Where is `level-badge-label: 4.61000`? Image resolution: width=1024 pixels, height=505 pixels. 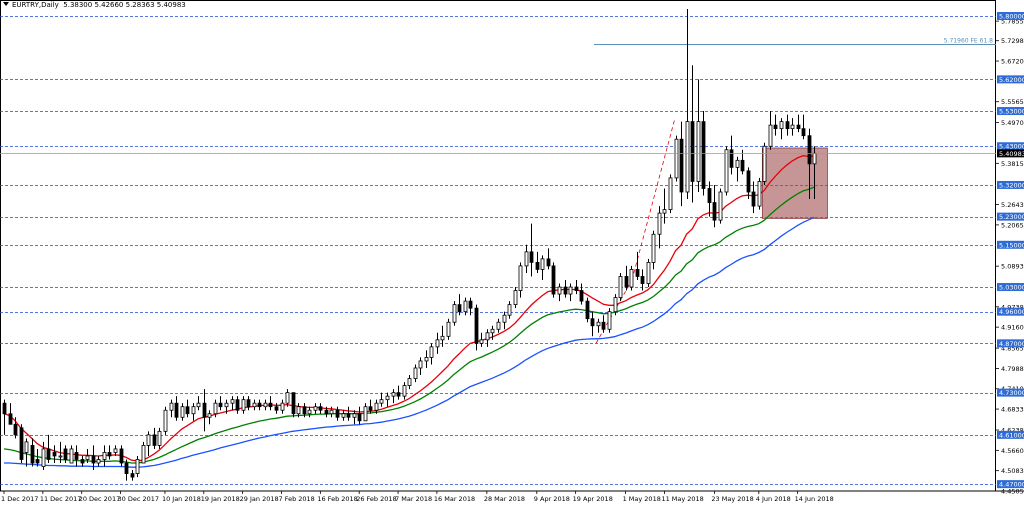
level-badge-label: 4.61000 is located at coordinates (1011, 435).